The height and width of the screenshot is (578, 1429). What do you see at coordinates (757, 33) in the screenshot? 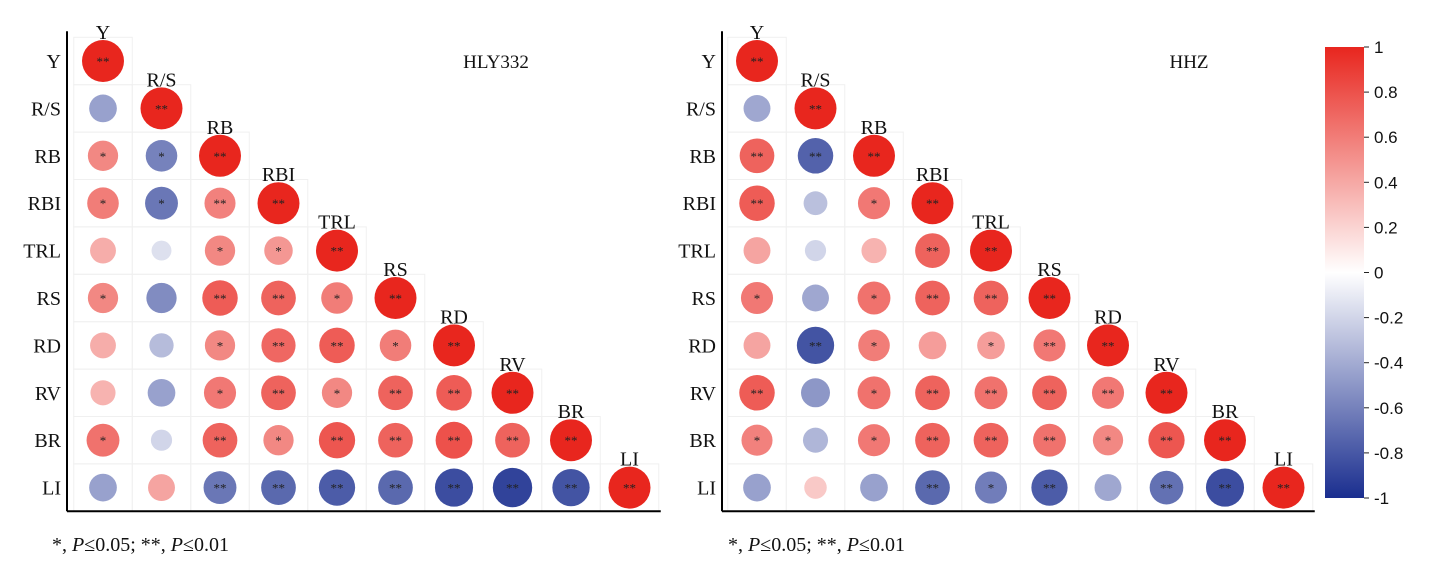
I see `column-label-y: Y` at bounding box center [757, 33].